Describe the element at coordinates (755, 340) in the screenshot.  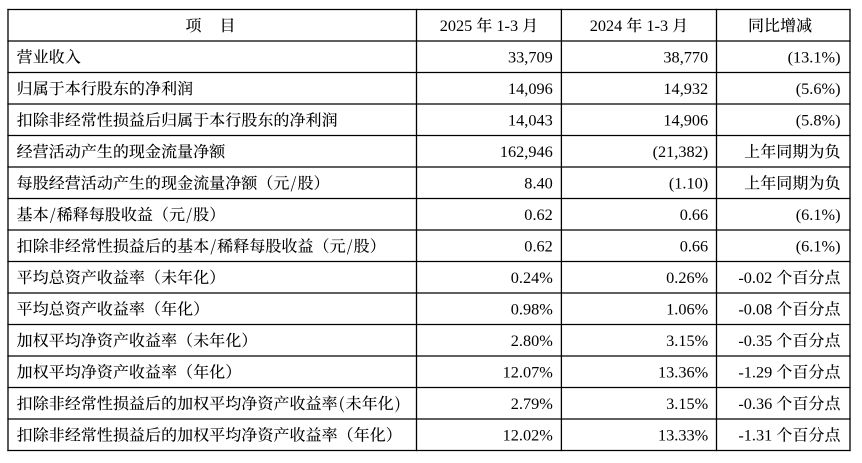
I see `svg-text: -0.35` at that location.